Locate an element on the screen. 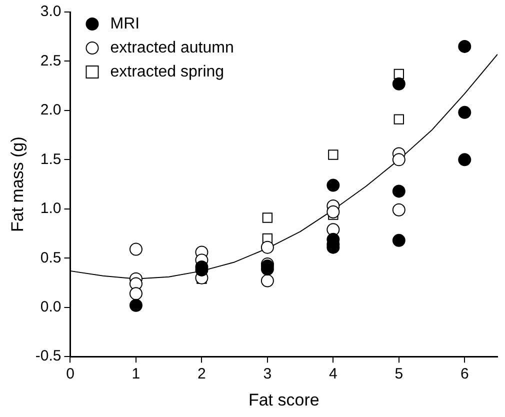  y-tick-label: 1.5 is located at coordinates (51, 159).